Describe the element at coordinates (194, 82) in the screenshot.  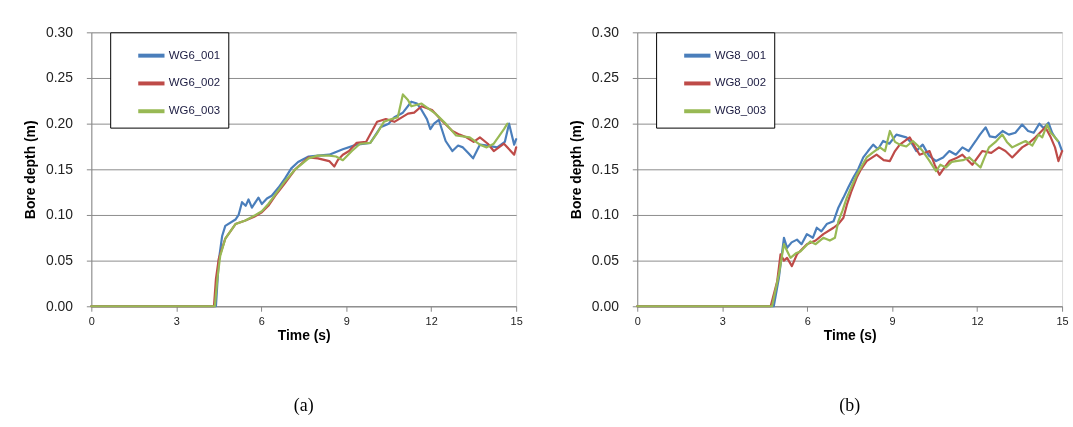
I see `legend-label: WG6_002` at that location.